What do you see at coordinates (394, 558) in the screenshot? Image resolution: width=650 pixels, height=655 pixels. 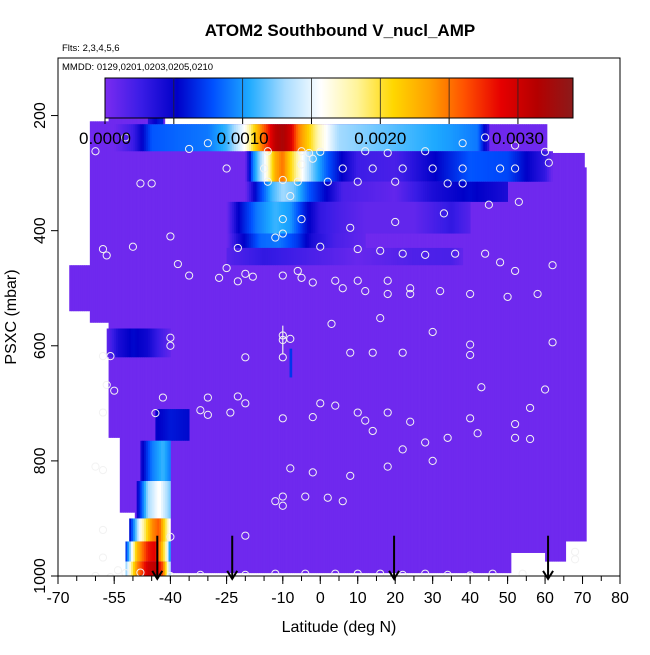 I see `down-arrow-icon` at bounding box center [394, 558].